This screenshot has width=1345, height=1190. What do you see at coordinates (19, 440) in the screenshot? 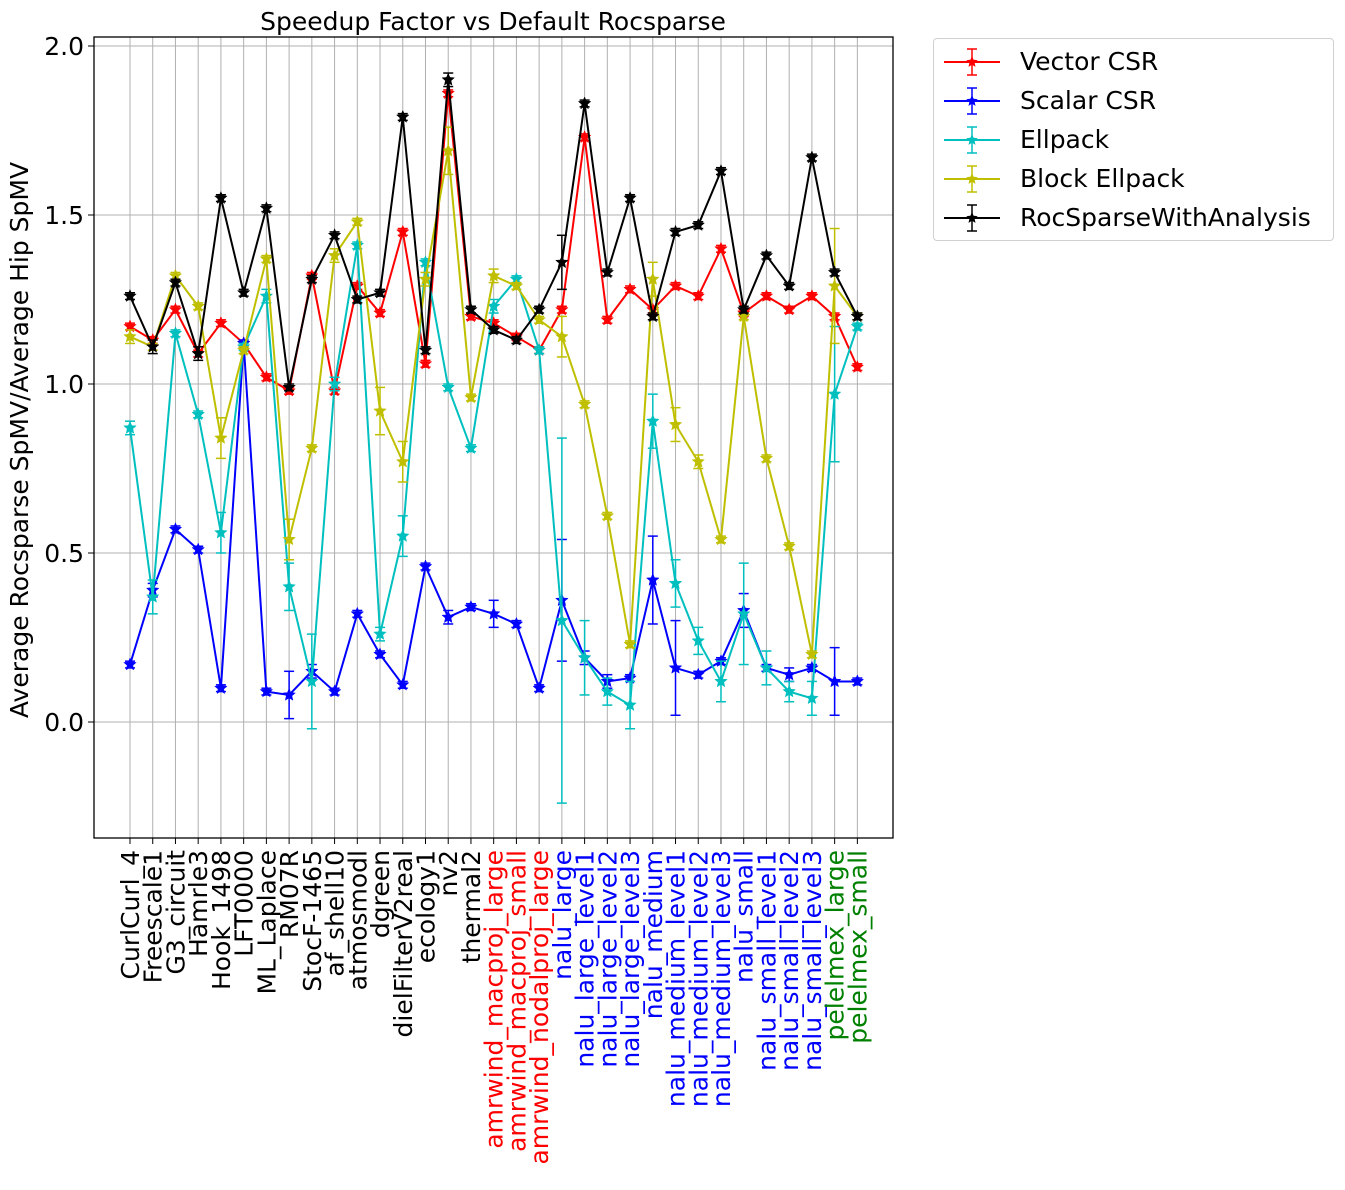
I see `y-axis-label: Average Rocsparse SpMV/Average Hip SpMV` at bounding box center [19, 440].